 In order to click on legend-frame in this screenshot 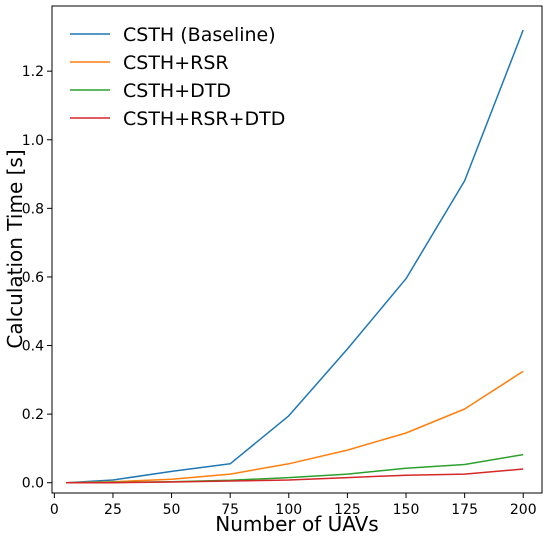, I will do `click(174, 74)`.